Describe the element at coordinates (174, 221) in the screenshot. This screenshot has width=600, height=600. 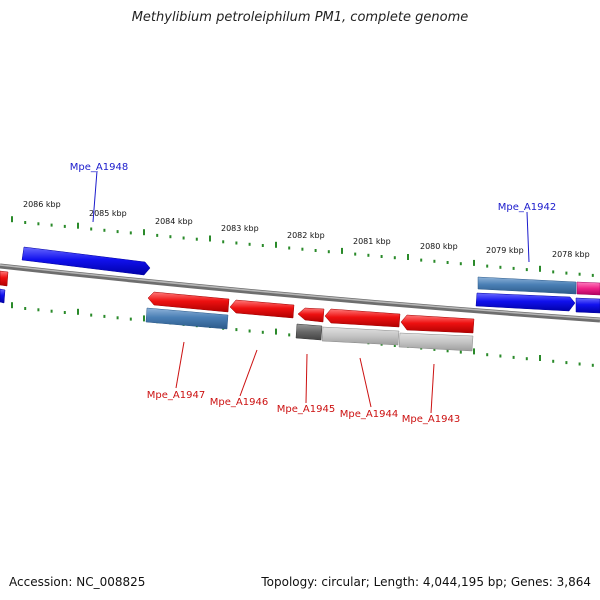
I see `scale-label: 2084 kbp` at that location.